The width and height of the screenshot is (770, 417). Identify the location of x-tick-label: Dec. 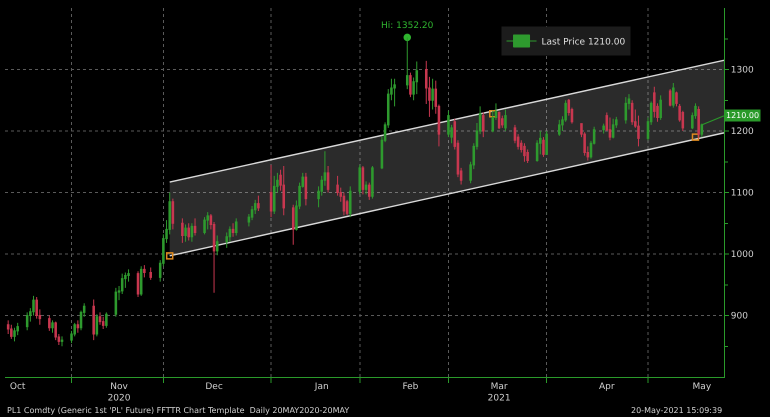
(214, 387).